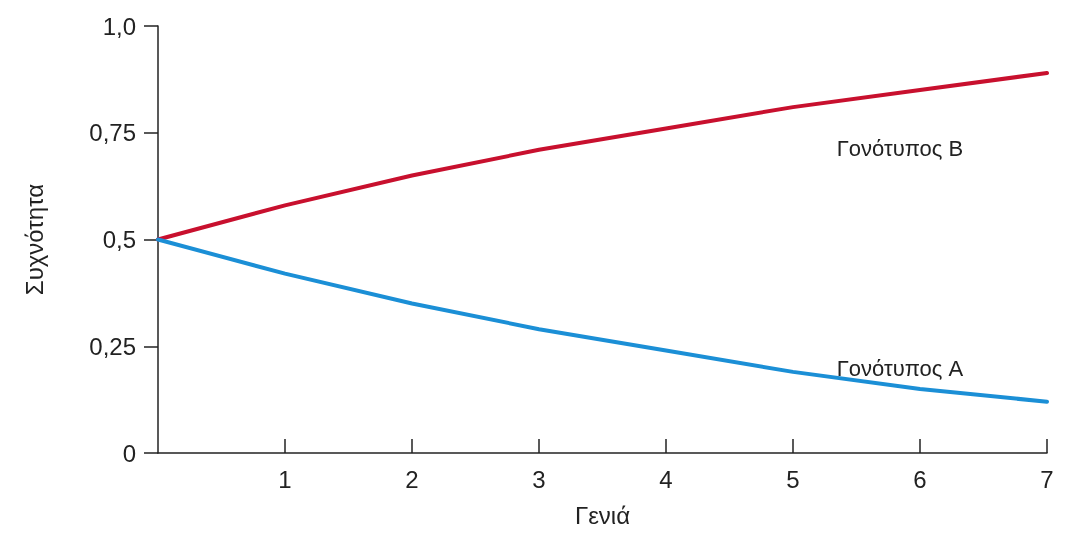 This screenshot has height=550, width=1078. What do you see at coordinates (602, 515) in the screenshot?
I see `x-axis-title: Γενιά` at bounding box center [602, 515].